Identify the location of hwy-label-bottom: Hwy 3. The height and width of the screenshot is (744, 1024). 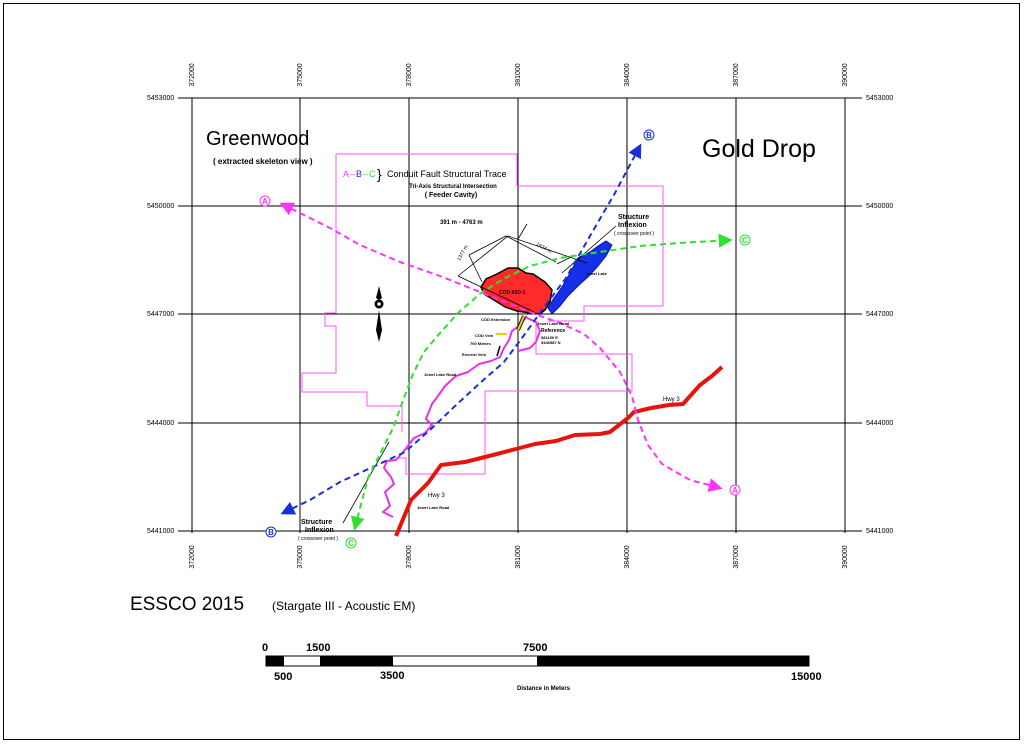
(436, 496).